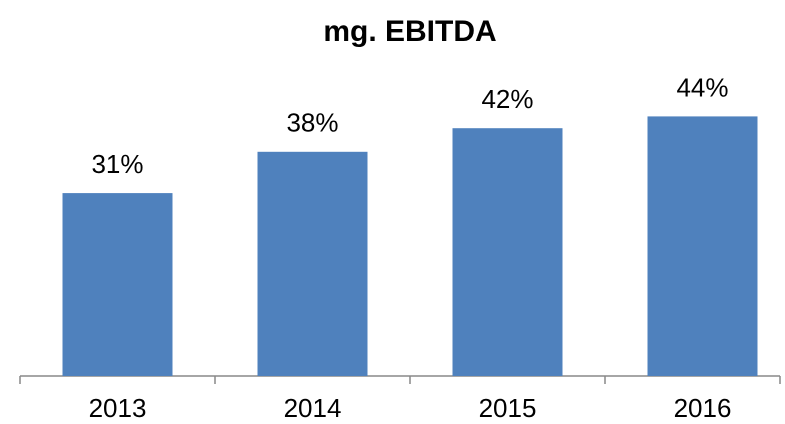  Describe the element at coordinates (313, 408) in the screenshot. I see `x-tick-label: 2014` at that location.